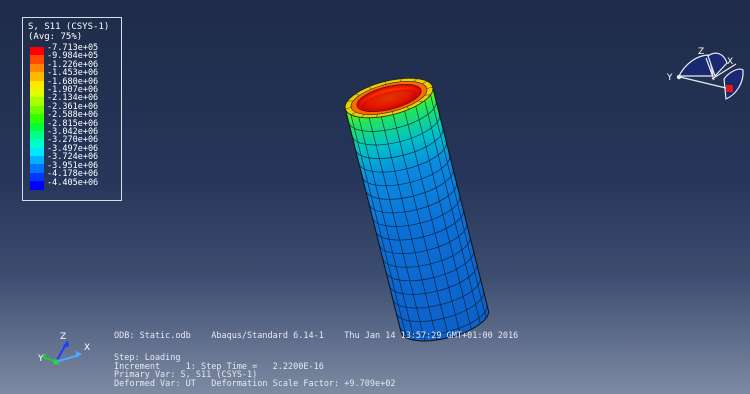 Image resolution: width=750 pixels, height=394 pixels. What do you see at coordinates (55, 37) in the screenshot?
I see `legend-averaging: (Avg: 75%)` at bounding box center [55, 37].